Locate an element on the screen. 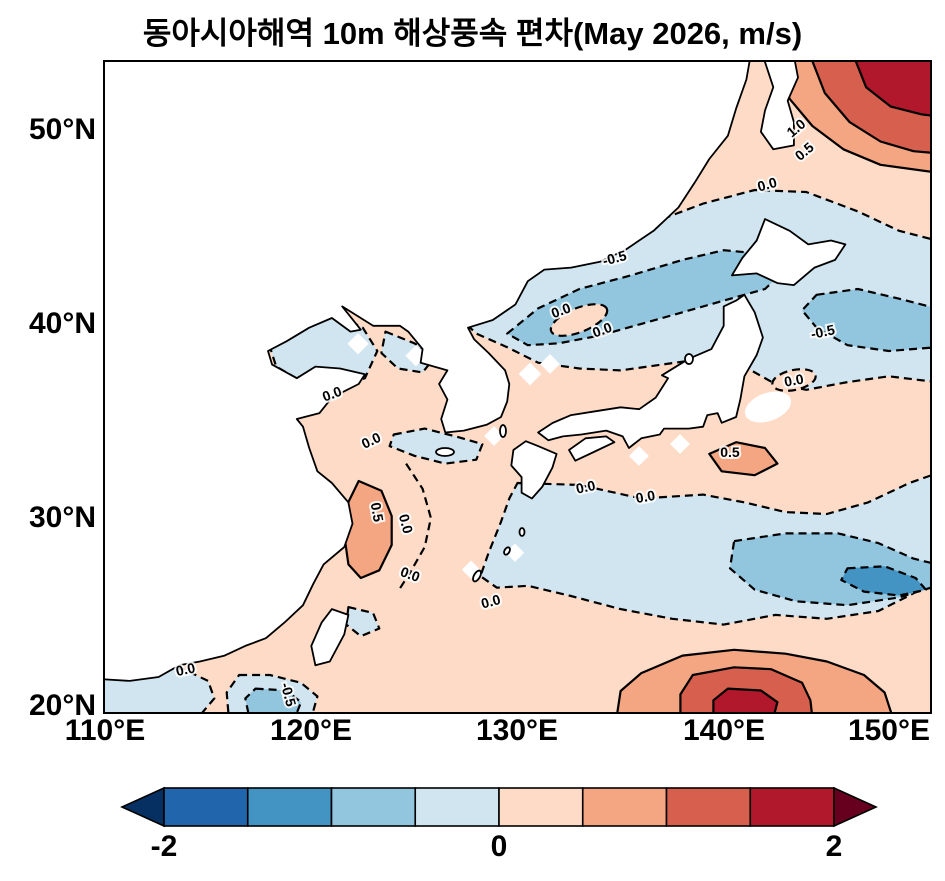 The width and height of the screenshot is (945, 881). xtick-150e: 150°E is located at coordinates (888, 730).